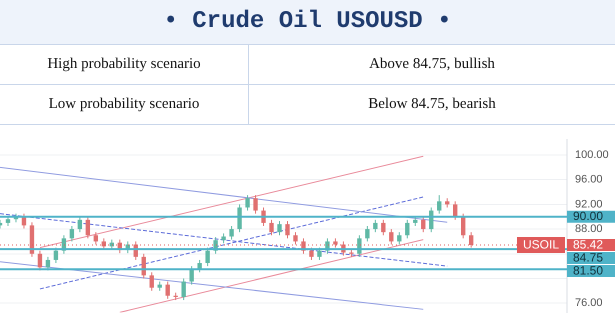 The width and height of the screenshot is (615, 327). Describe the element at coordinates (588, 216) in the screenshot. I see `ref-line-label: 90.00` at that location.